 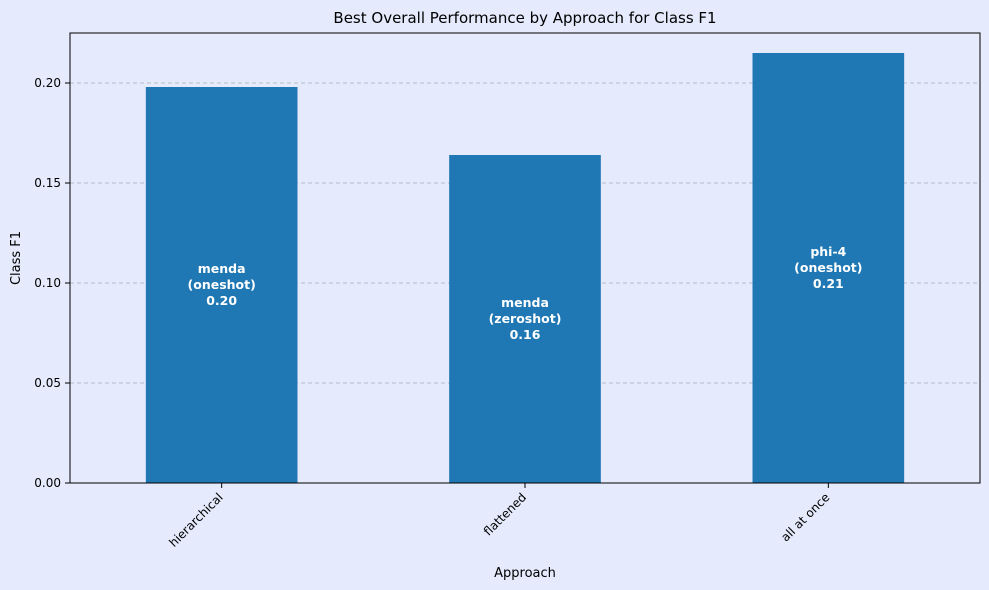 I want to click on y-tick-label: 0.00, so click(x=47, y=483).